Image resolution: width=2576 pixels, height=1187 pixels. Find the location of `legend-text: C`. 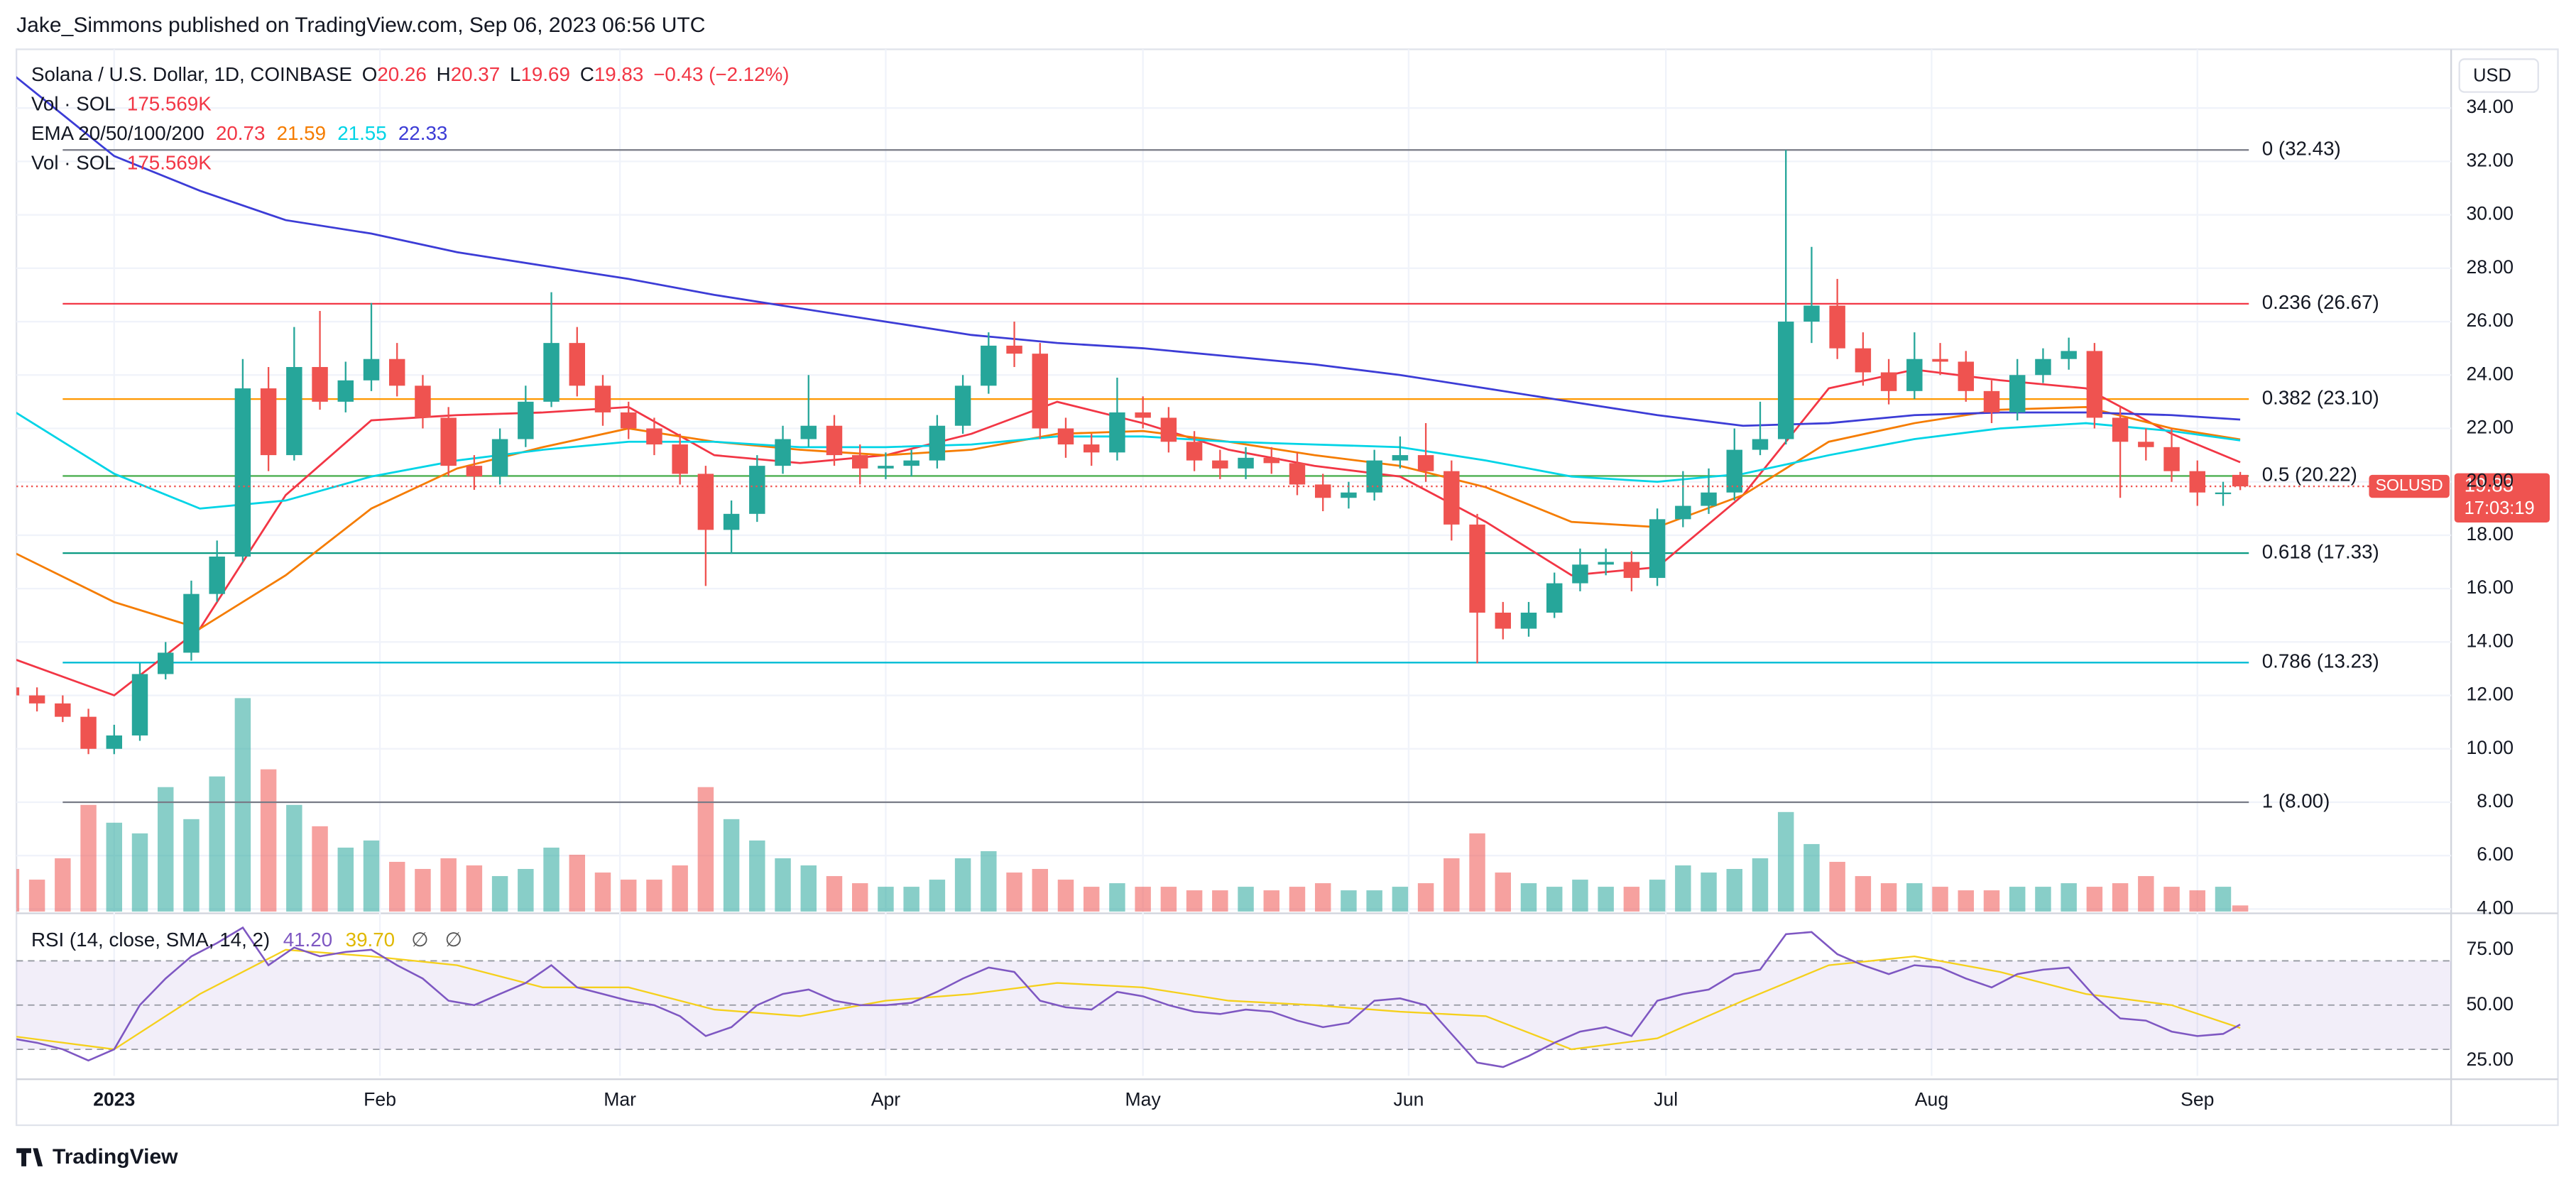

legend-text: C is located at coordinates (587, 74).